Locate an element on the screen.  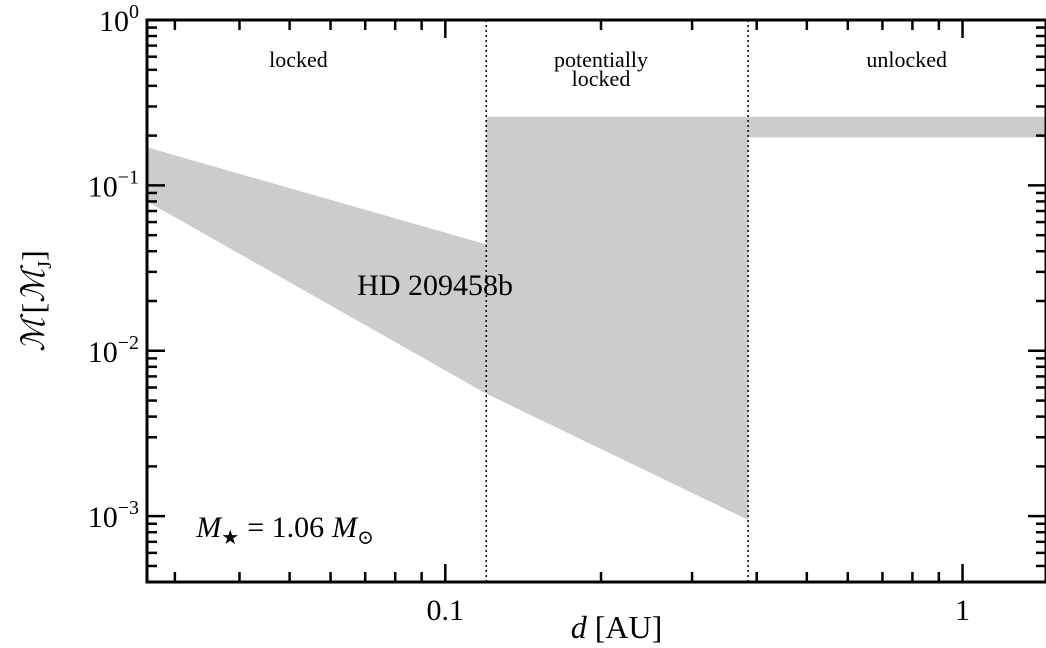
planet-annotation: HD 209458b is located at coordinates (435, 285).